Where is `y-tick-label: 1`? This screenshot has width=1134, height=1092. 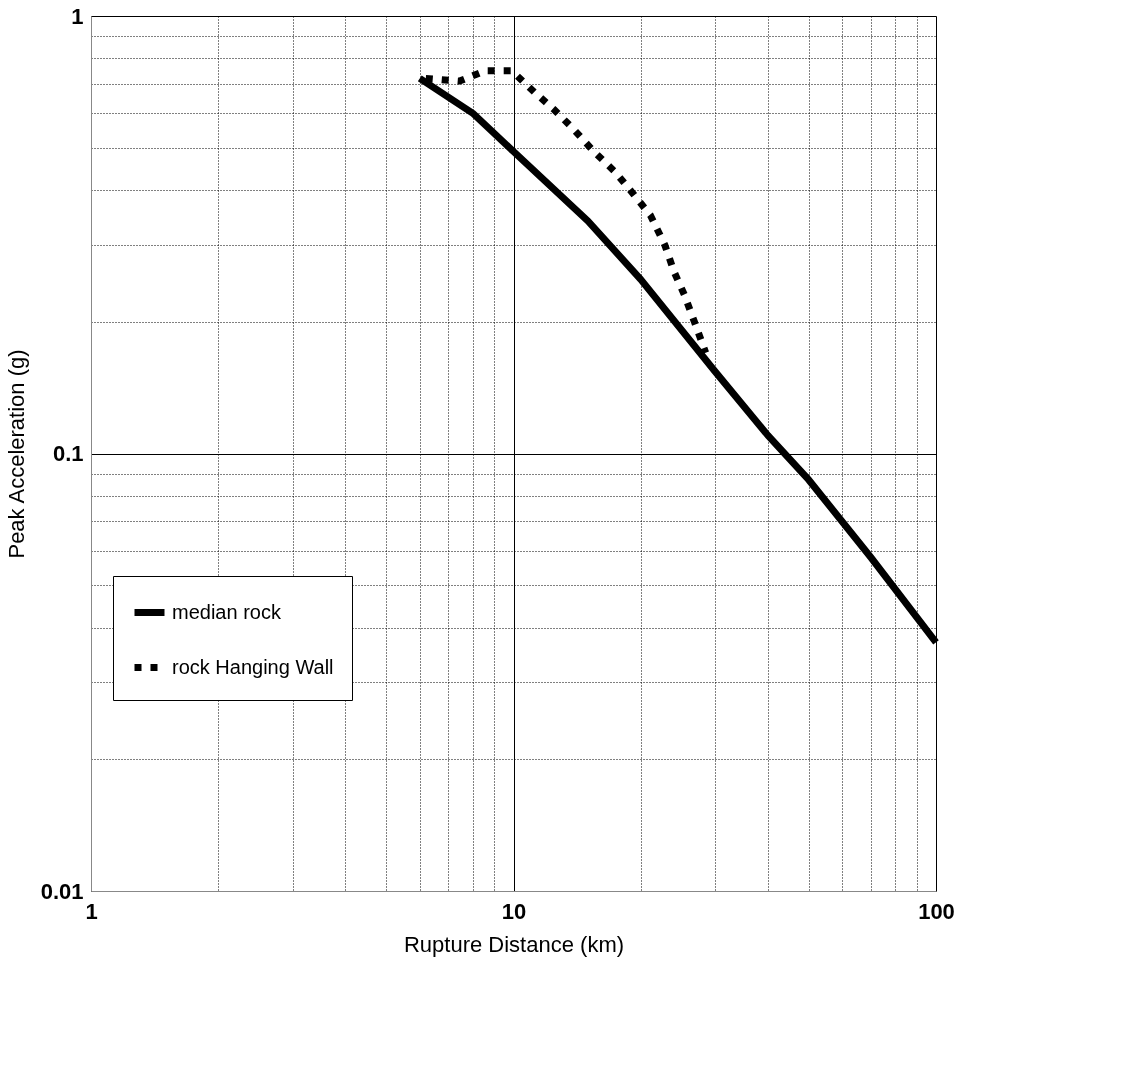
y-tick-label: 1 is located at coordinates (77, 16).